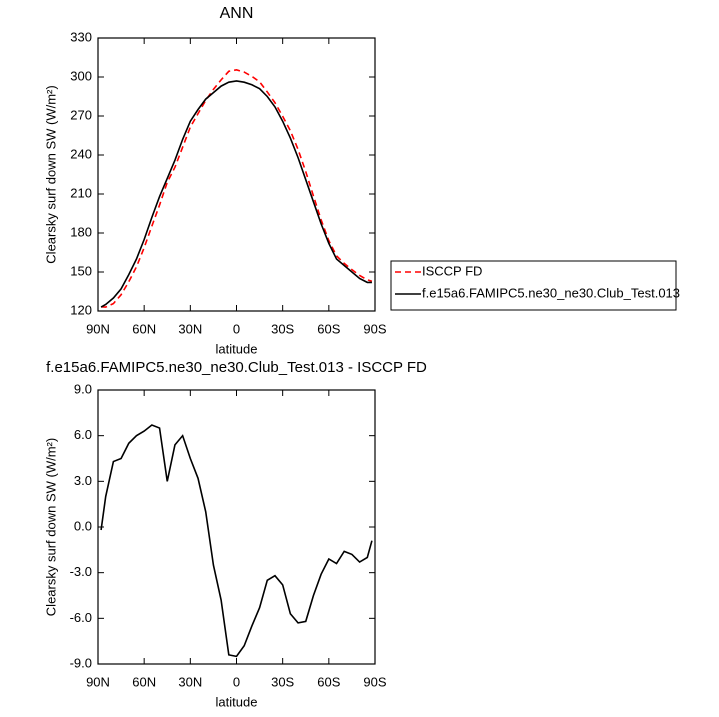 This screenshot has height=717, width=719. What do you see at coordinates (81, 617) in the screenshot?
I see `y-tick-label: -6.0` at bounding box center [81, 617].